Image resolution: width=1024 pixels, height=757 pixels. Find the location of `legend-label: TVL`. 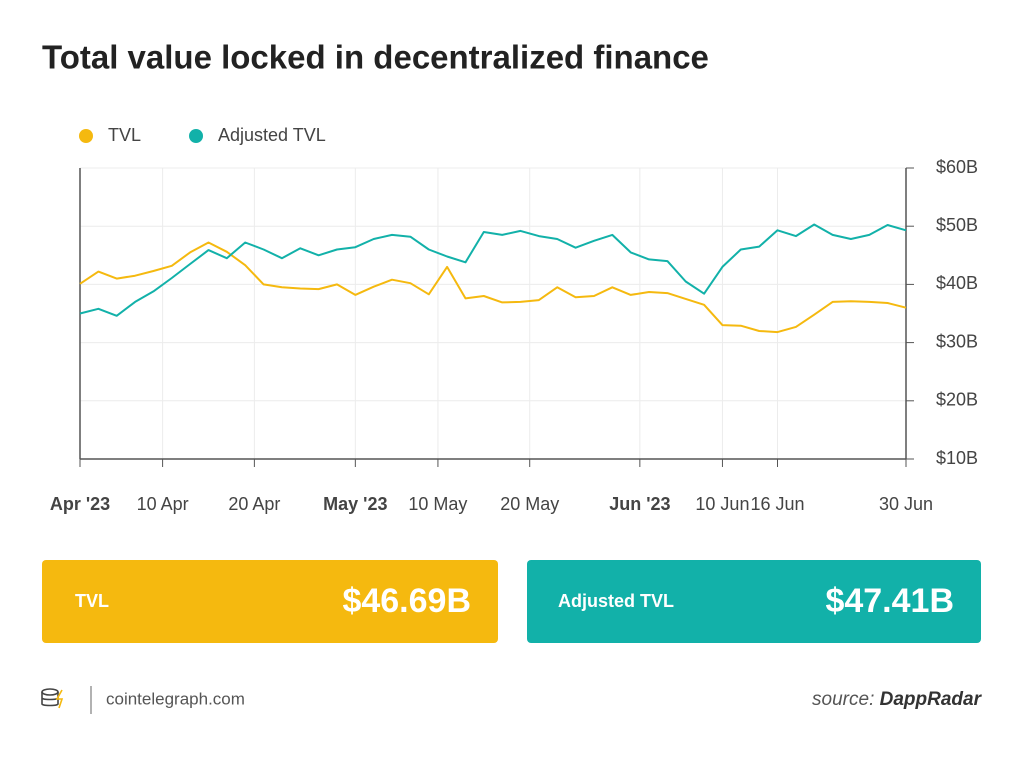

legend-label: TVL is located at coordinates (124, 135).